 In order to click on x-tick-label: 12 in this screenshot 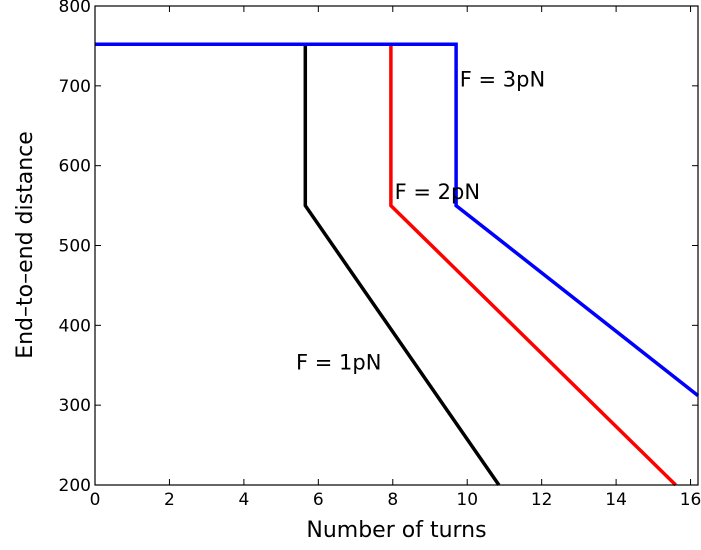, I will do `click(542, 500)`.